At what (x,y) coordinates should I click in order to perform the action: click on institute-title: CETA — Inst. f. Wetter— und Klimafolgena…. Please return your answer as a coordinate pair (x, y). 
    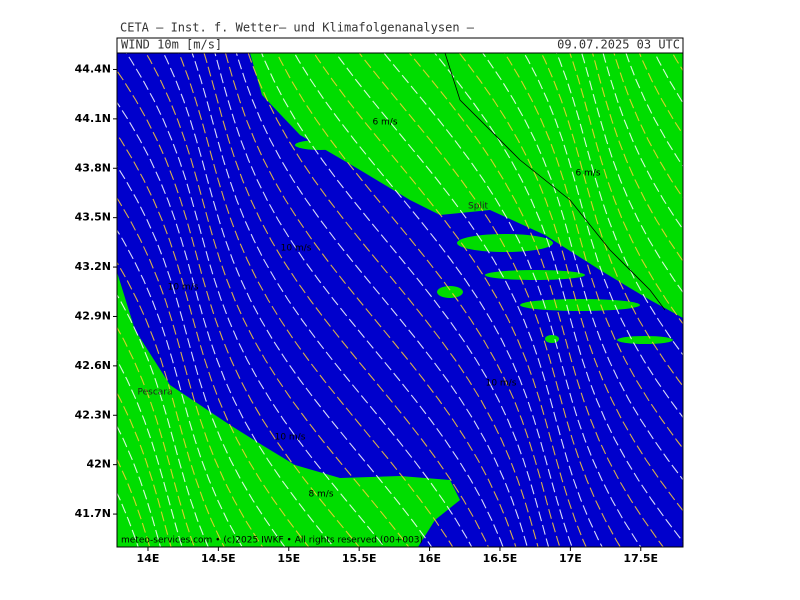
    Looking at the image, I should click on (297, 28).